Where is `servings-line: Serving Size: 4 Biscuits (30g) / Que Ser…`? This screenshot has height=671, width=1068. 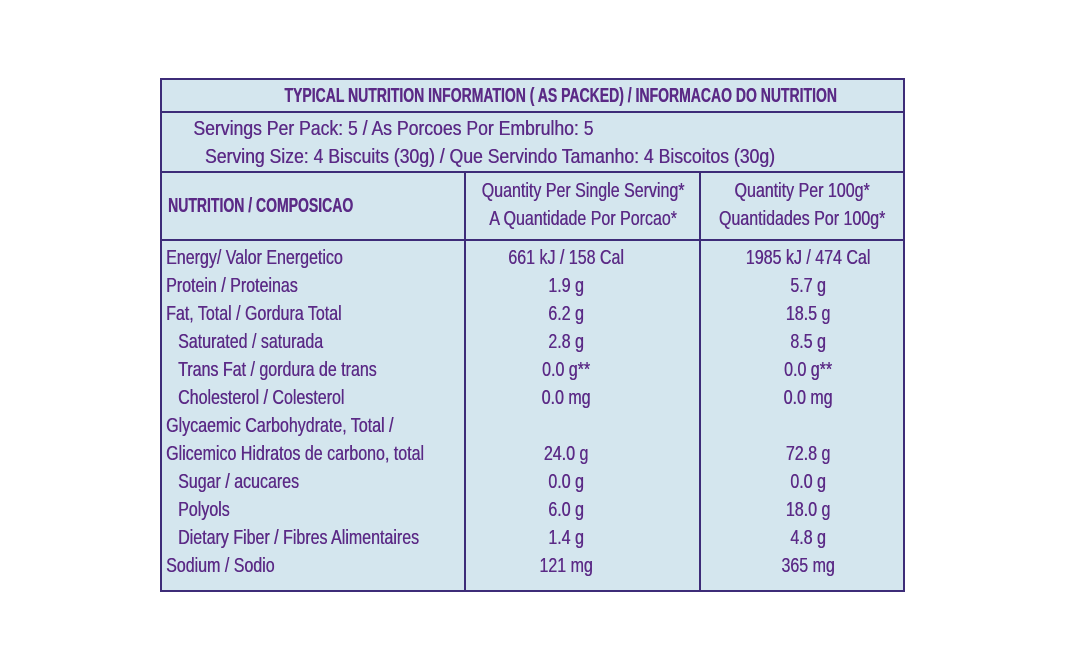
servings-line: Serving Size: 4 Biscuits (30g) / Que Ser… is located at coordinates (489, 157).